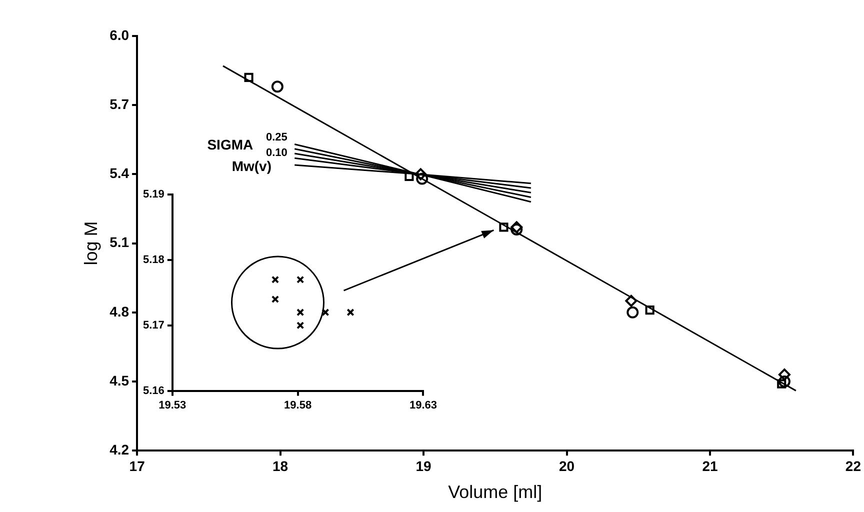 The height and width of the screenshot is (512, 864). Describe the element at coordinates (153, 390) in the screenshot. I see `y-tick-label: 5.16` at that location.